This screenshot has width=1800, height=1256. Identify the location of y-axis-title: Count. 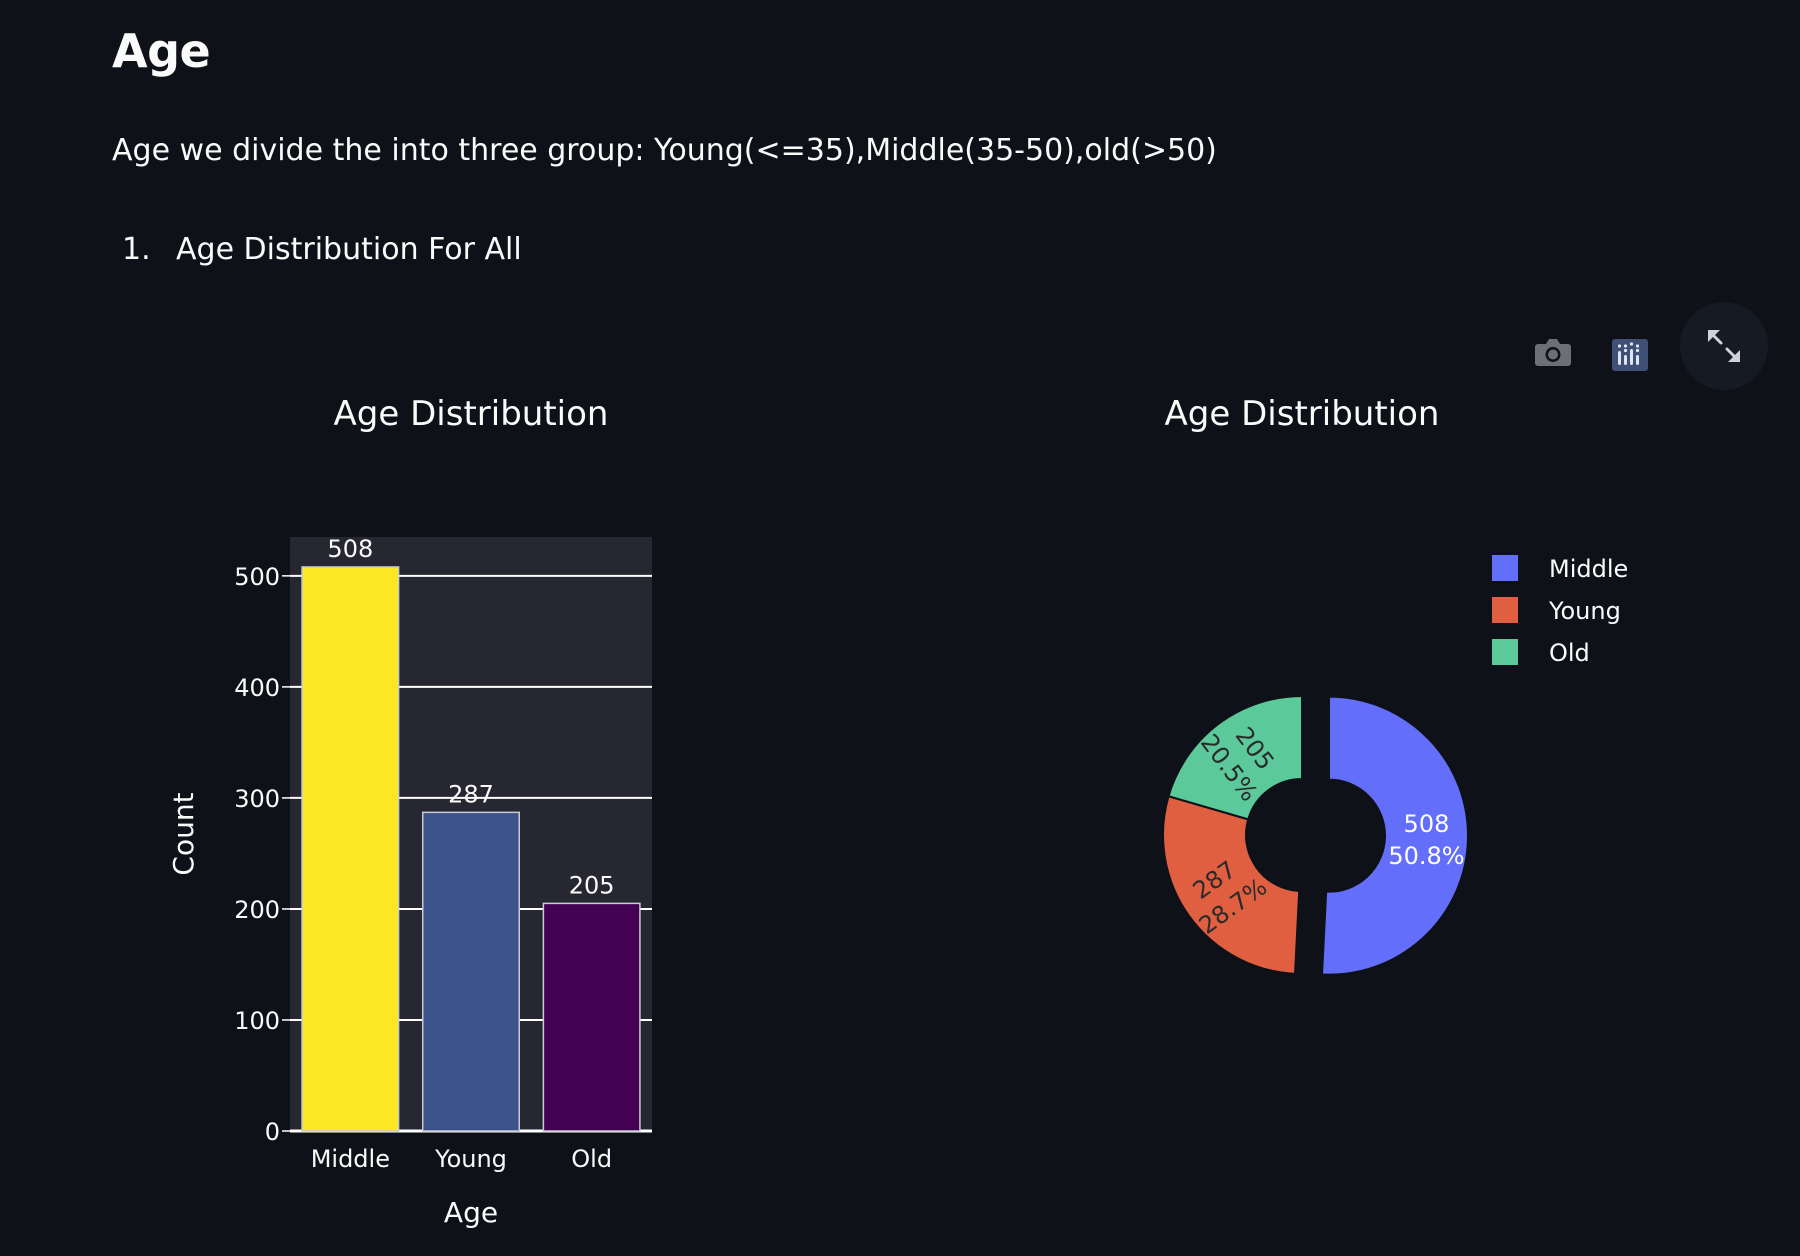
(183, 833).